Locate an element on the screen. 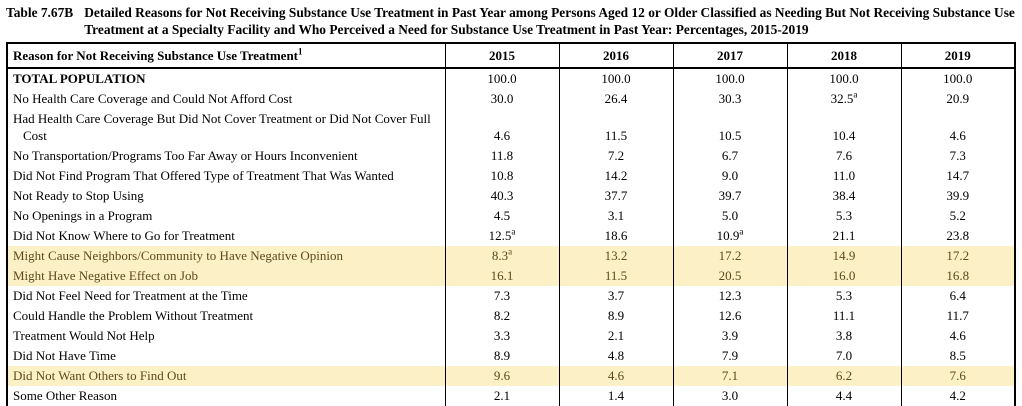 The width and height of the screenshot is (1022, 406). row-value: 10.4 is located at coordinates (843, 127).